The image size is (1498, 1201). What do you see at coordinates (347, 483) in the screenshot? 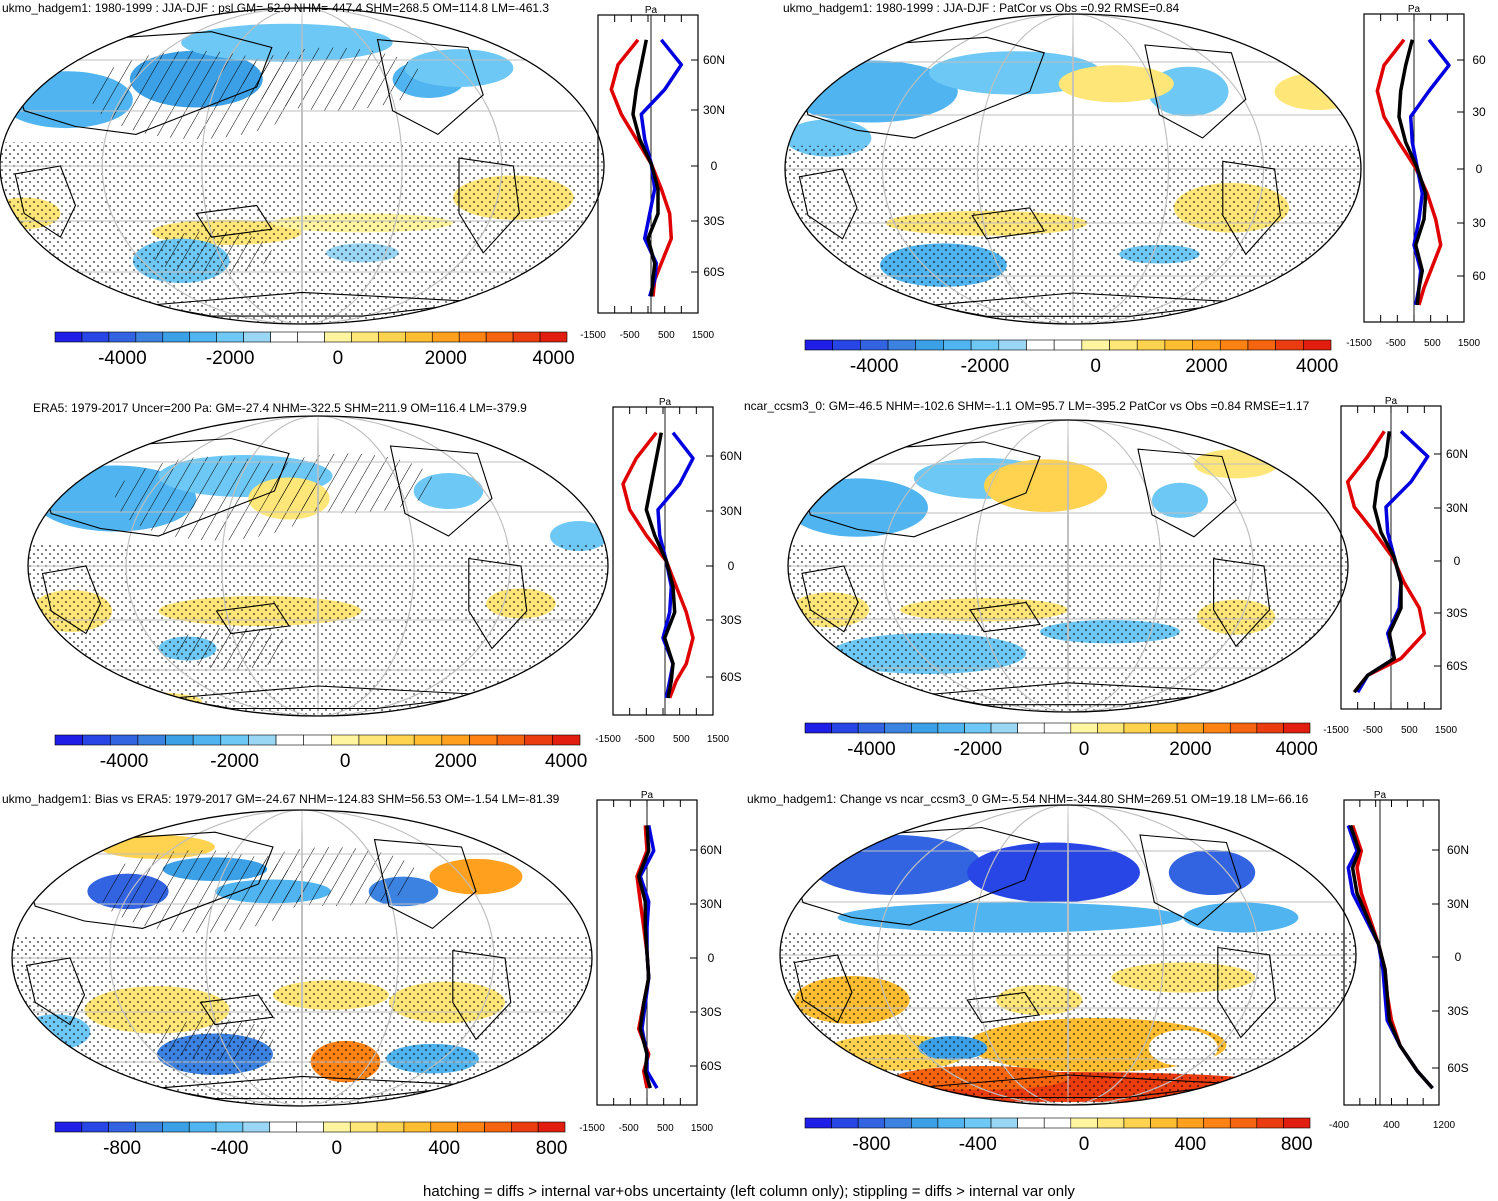
I see `hatching-overlay` at bounding box center [347, 483].